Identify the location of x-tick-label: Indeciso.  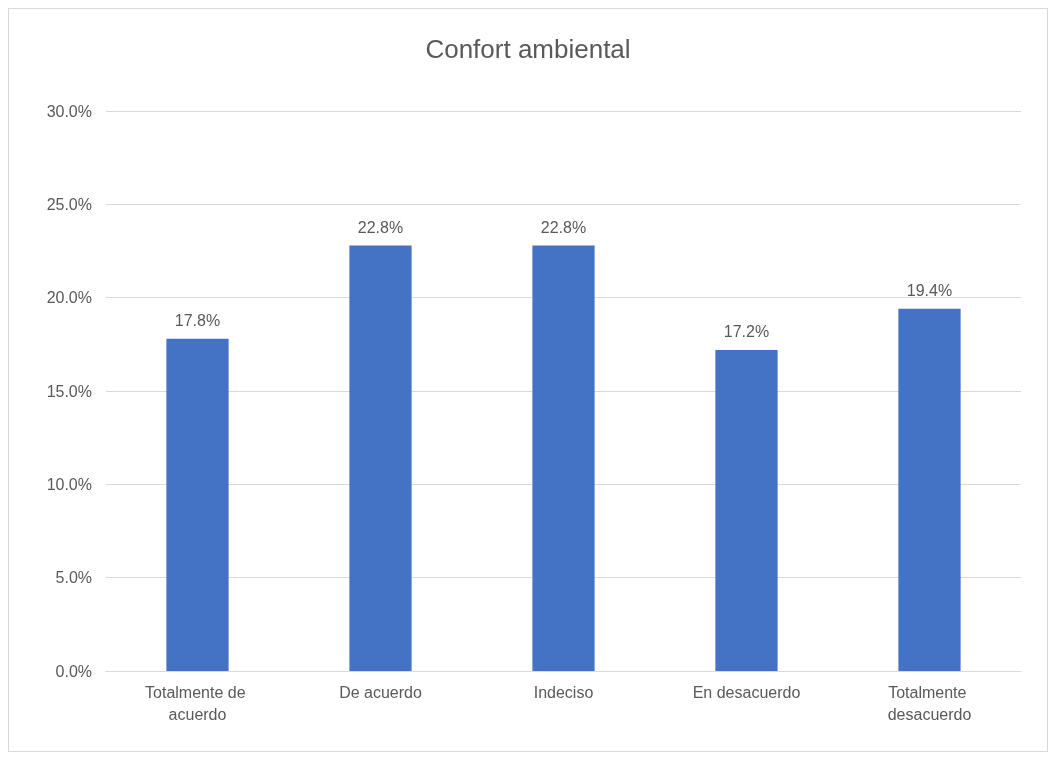
(563, 692).